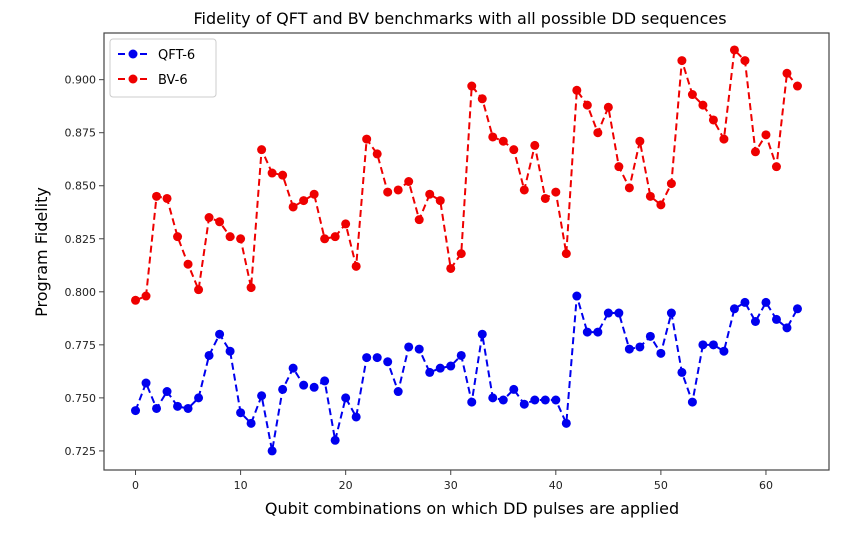 This screenshot has height=543, width=865. What do you see at coordinates (41, 252) in the screenshot?
I see `y-axis-label: Program Fidelity` at bounding box center [41, 252].